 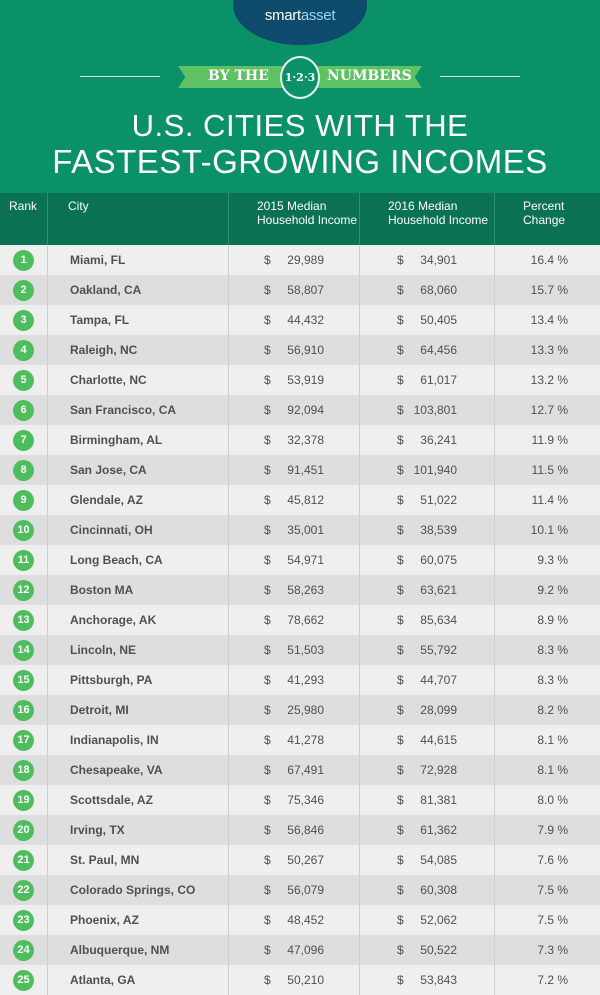 What do you see at coordinates (438, 980) in the screenshot?
I see `income-2016-value: 53,843` at bounding box center [438, 980].